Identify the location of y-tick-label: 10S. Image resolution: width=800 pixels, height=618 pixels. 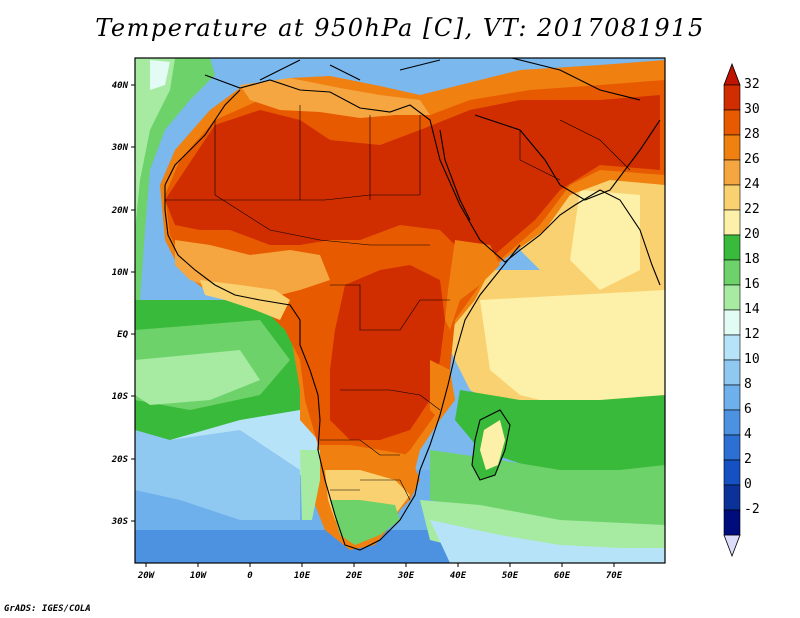
(120, 397).